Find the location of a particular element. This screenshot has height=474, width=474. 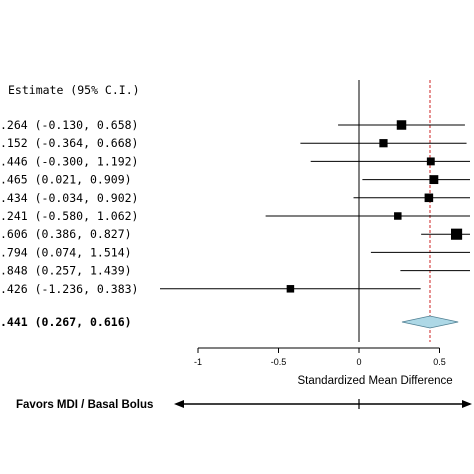

x-tick-label: -1 is located at coordinates (198, 362).